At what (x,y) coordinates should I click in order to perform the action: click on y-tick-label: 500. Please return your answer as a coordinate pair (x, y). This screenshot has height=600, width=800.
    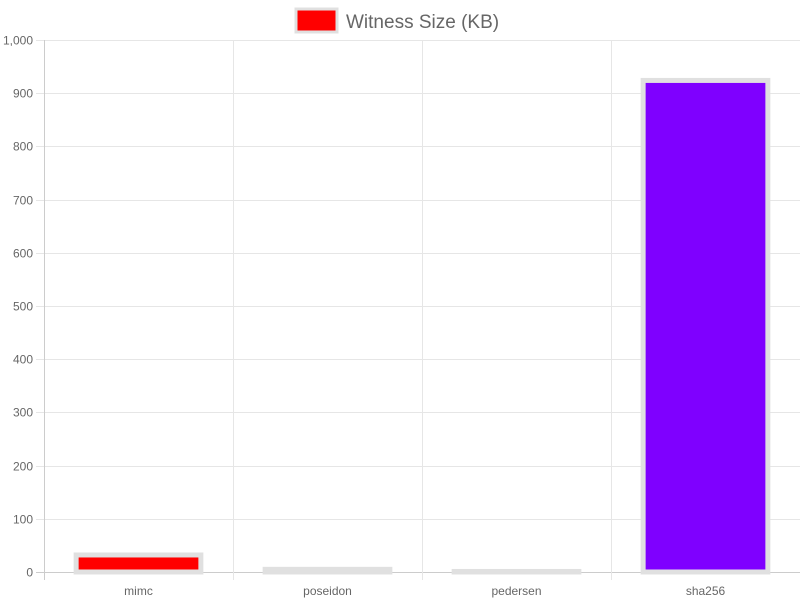
    Looking at the image, I should click on (23, 307).